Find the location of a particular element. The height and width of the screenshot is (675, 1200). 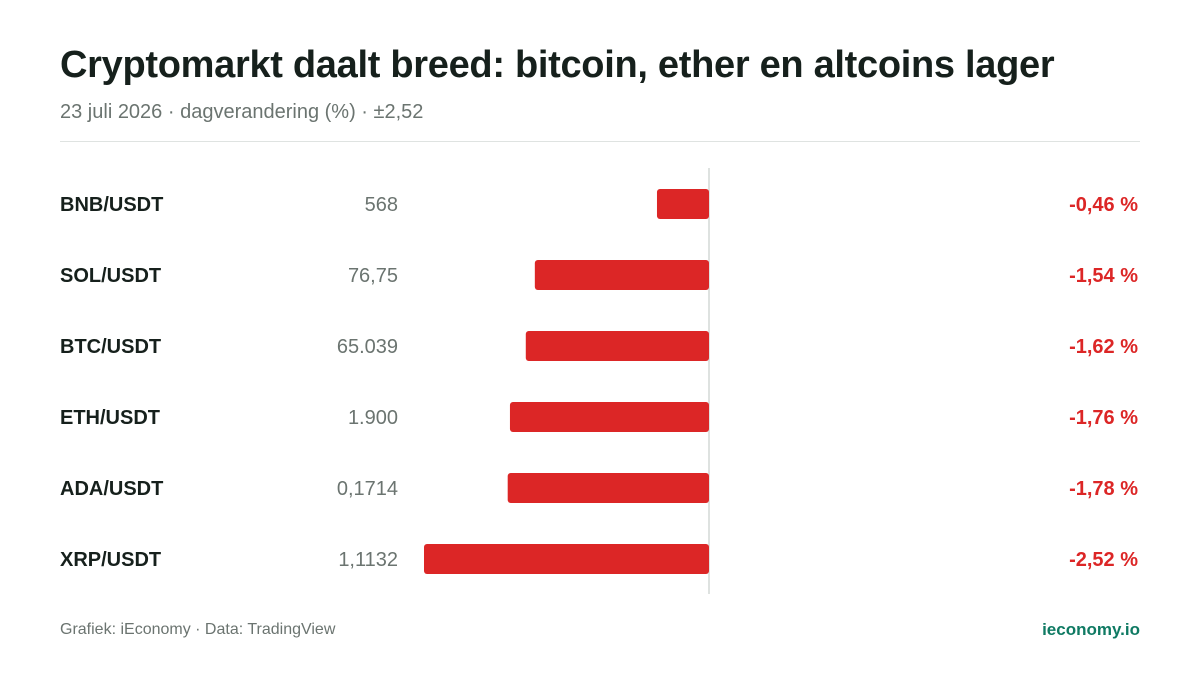

value-label: -0,46 % is located at coordinates (1103, 205).